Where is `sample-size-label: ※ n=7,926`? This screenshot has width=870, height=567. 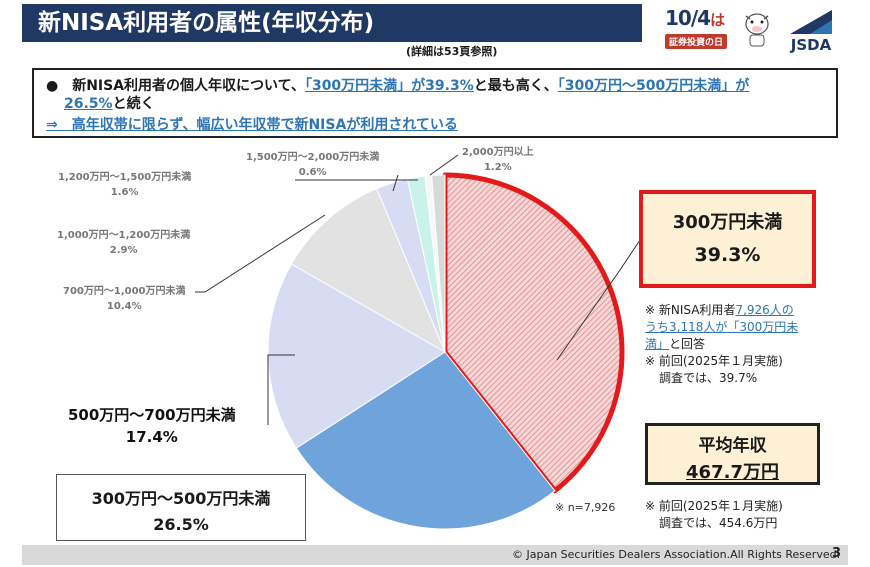
sample-size-label: ※ n=7,926 is located at coordinates (585, 507).